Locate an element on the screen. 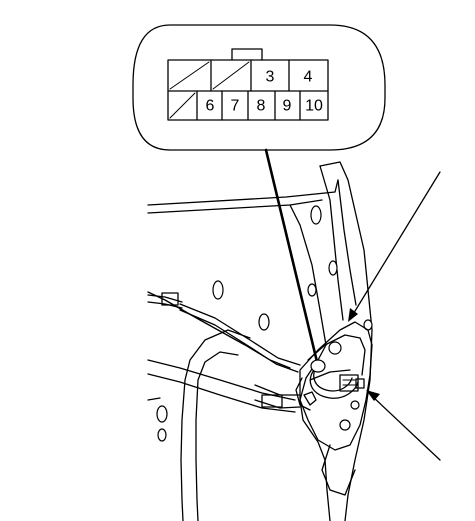  pin-2-blank-mark is located at coordinates (231, 75).